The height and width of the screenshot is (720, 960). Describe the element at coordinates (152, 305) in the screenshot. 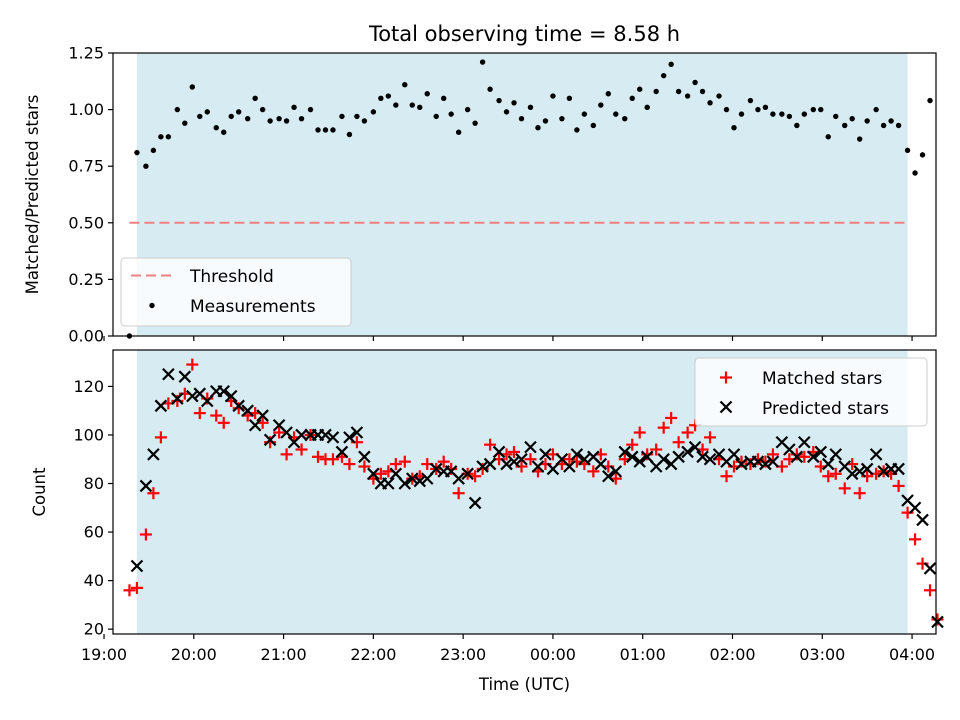

I see `legend-measurements-swatch` at that location.